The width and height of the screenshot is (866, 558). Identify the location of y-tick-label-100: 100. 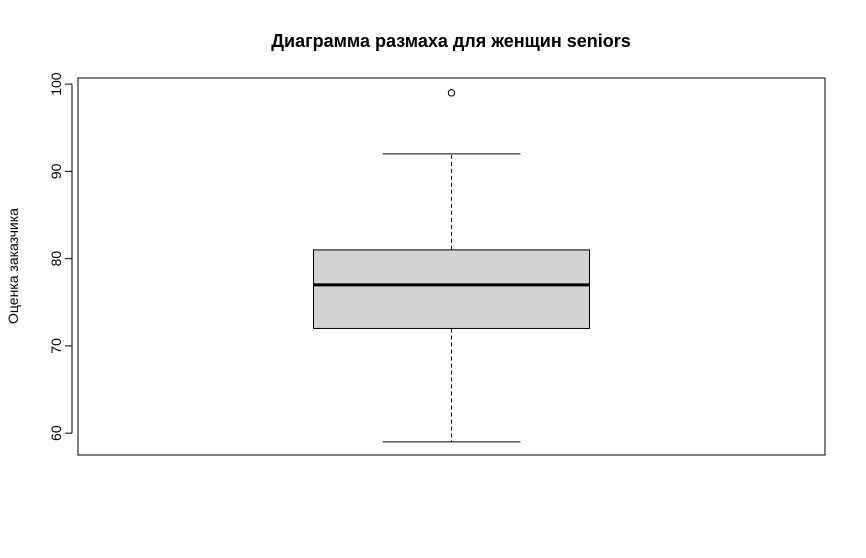
(56, 84).